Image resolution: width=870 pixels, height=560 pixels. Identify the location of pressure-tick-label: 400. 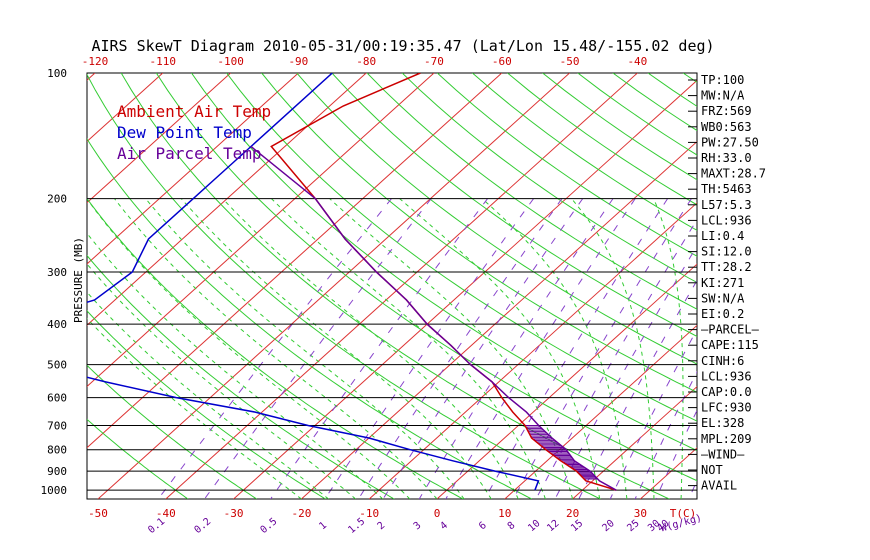
(57, 324).